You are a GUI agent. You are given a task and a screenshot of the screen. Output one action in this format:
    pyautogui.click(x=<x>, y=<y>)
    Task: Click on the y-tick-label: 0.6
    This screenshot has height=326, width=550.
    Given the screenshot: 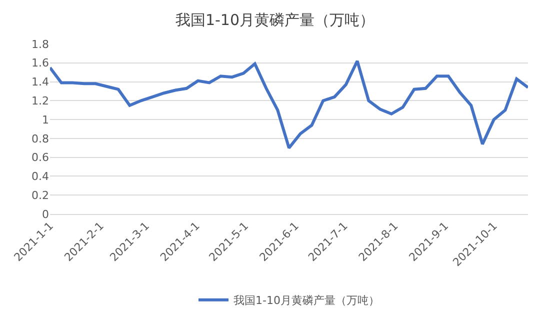 What is the action you would take?
    pyautogui.click(x=40, y=157)
    